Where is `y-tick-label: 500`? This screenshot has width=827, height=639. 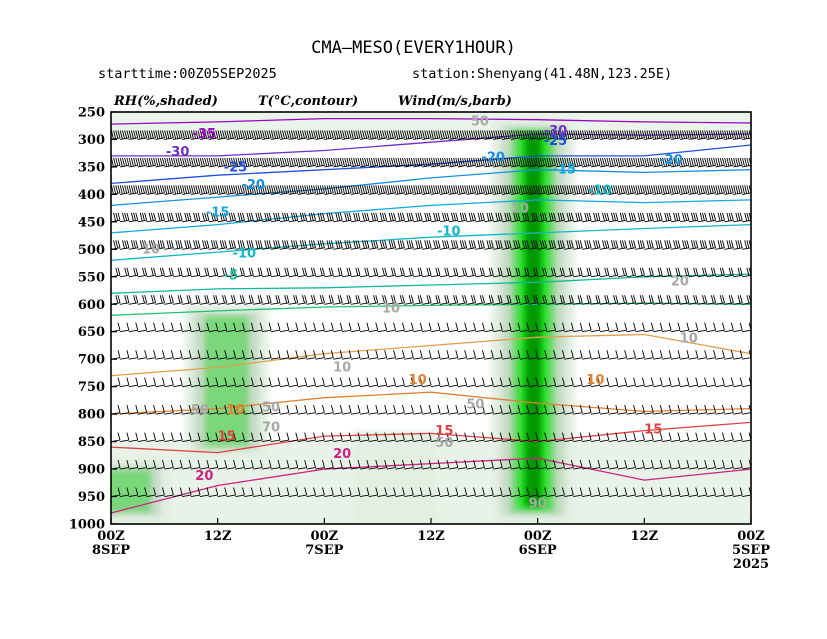
y-tick-label: 500 is located at coordinates (91, 250).